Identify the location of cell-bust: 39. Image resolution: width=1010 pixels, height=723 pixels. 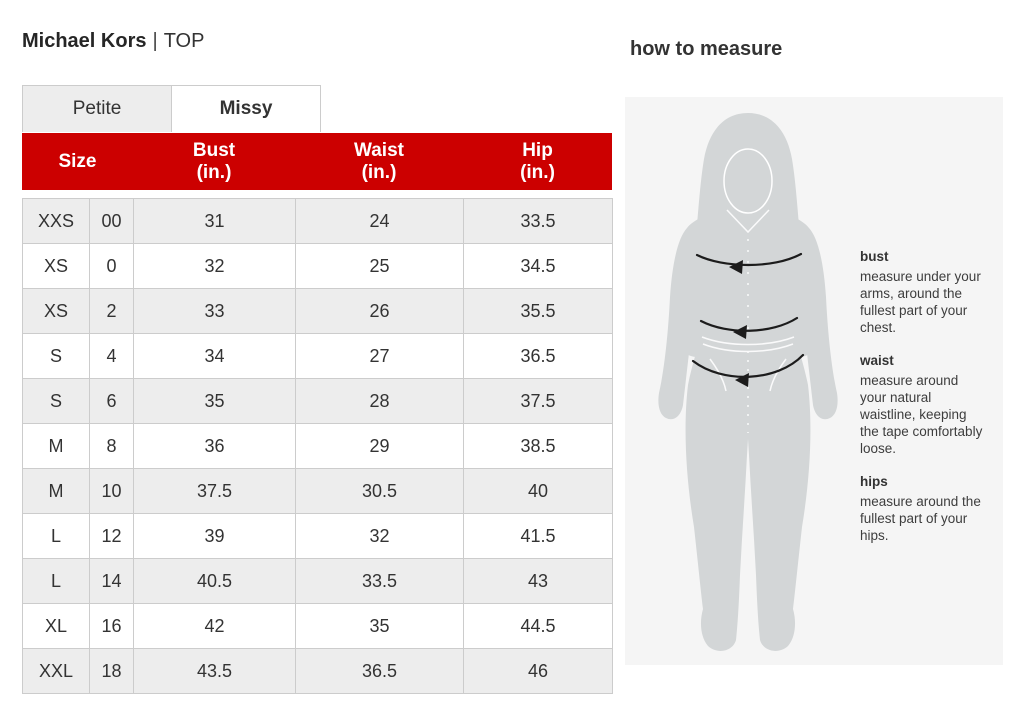
(214, 536).